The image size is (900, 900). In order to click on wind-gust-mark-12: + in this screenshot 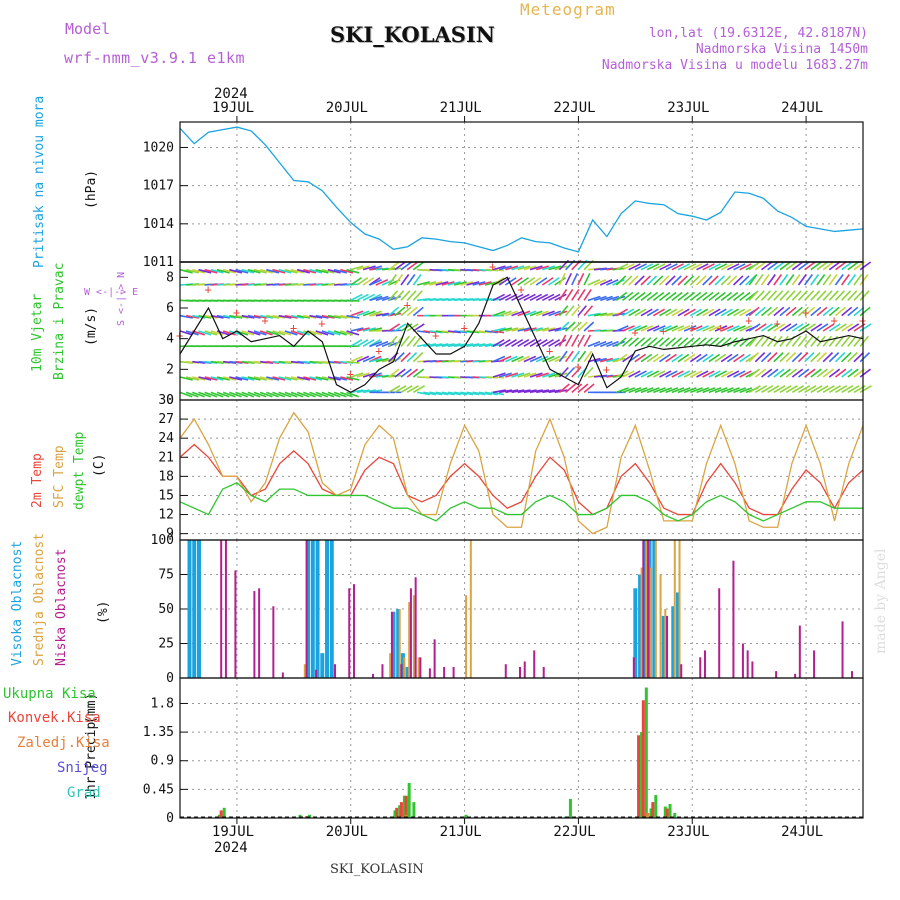, I will do `click(350, 374)`.